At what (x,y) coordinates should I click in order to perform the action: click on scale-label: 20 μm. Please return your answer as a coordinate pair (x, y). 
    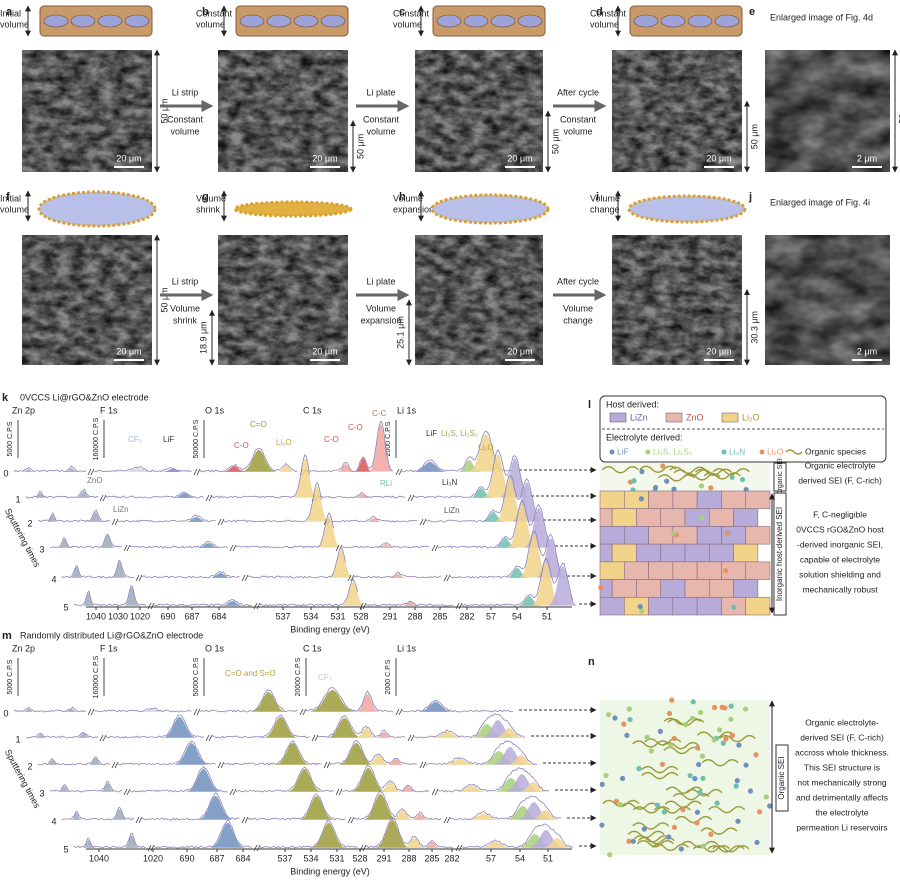
    Looking at the image, I should click on (324, 351).